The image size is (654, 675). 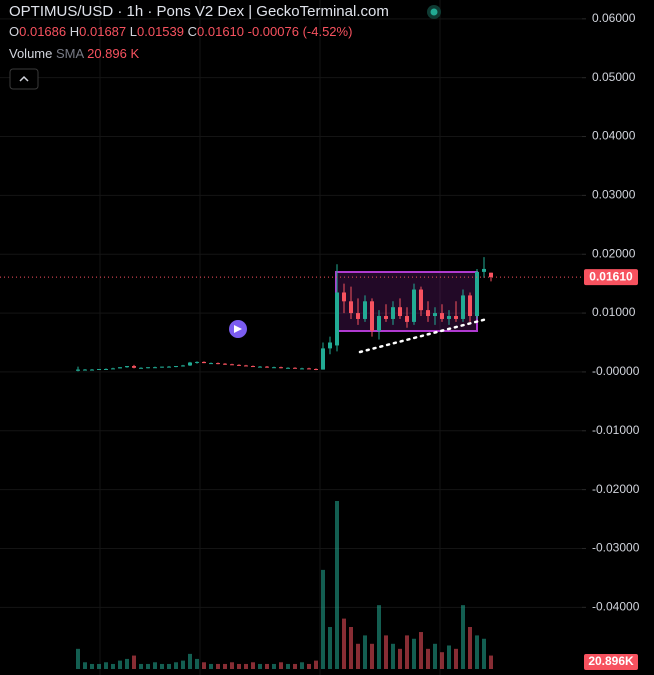 What do you see at coordinates (160, 31) in the screenshot?
I see `legend-value: 0.01539` at bounding box center [160, 31].